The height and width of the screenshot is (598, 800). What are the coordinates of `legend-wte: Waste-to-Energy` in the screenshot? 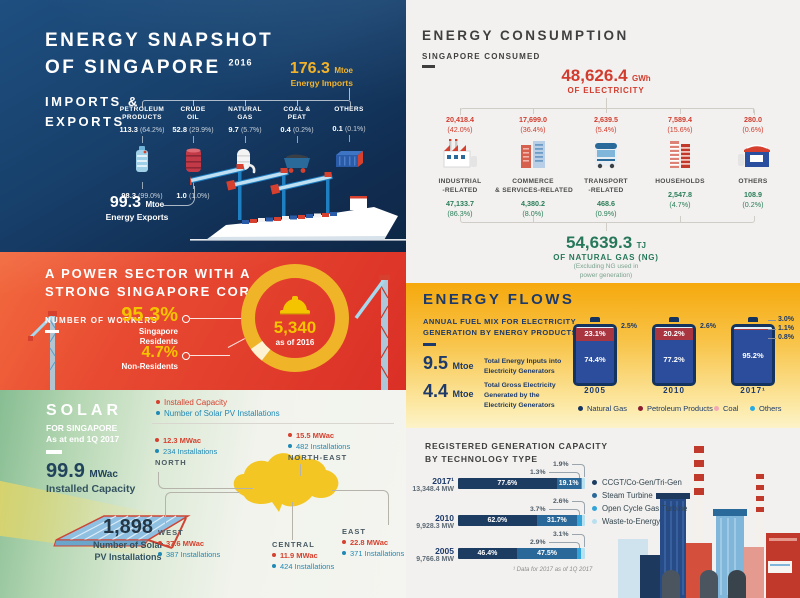 It's located at (626, 521).